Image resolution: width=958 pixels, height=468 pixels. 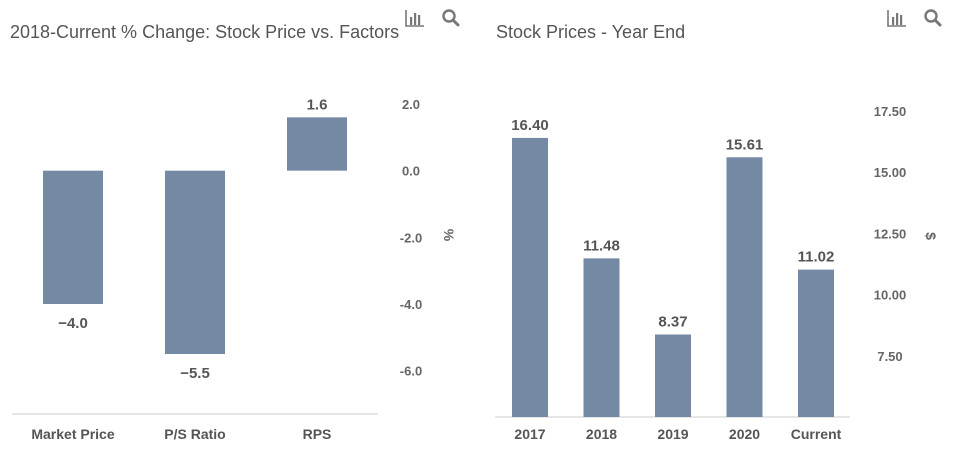 I want to click on y-tick-label: -2.0, so click(x=411, y=237).